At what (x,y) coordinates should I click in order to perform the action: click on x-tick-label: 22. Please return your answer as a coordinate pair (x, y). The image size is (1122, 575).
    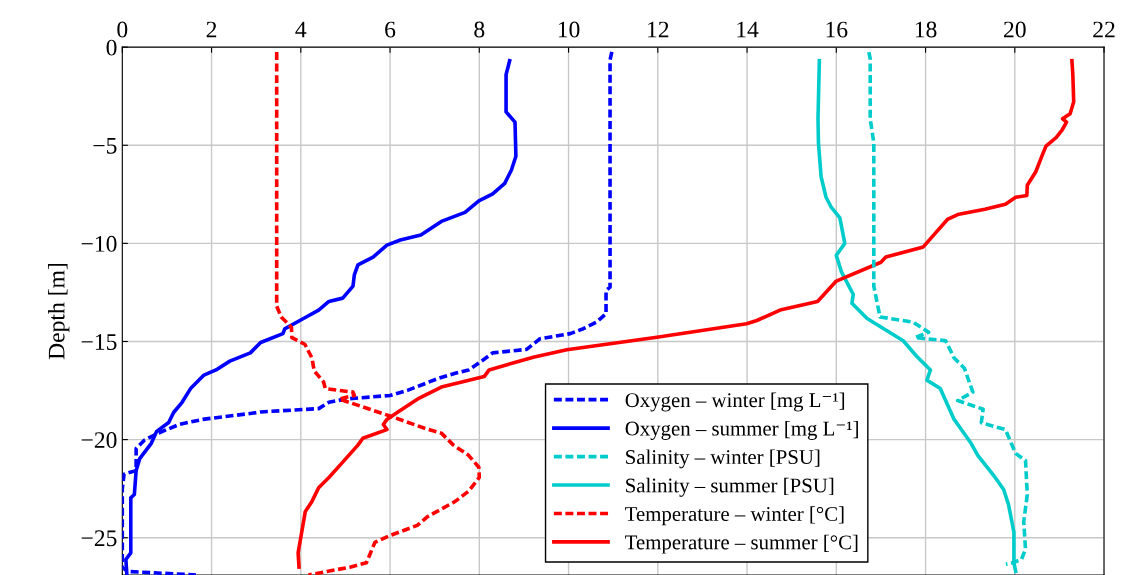
    Looking at the image, I should click on (1104, 29).